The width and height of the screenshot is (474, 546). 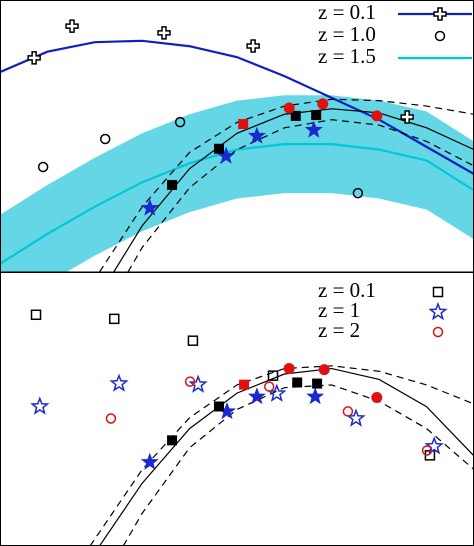 I want to click on legend-label: z = 1.0, so click(x=347, y=34).